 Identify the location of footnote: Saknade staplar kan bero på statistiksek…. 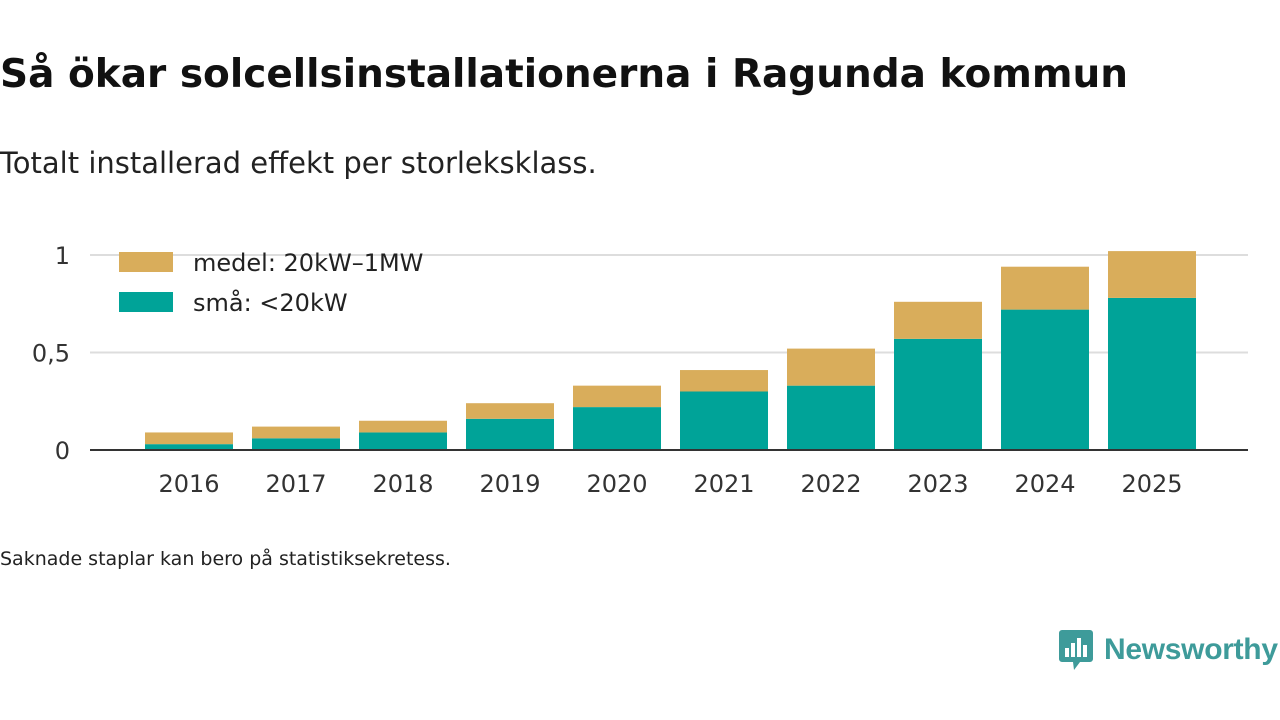
(225, 559).